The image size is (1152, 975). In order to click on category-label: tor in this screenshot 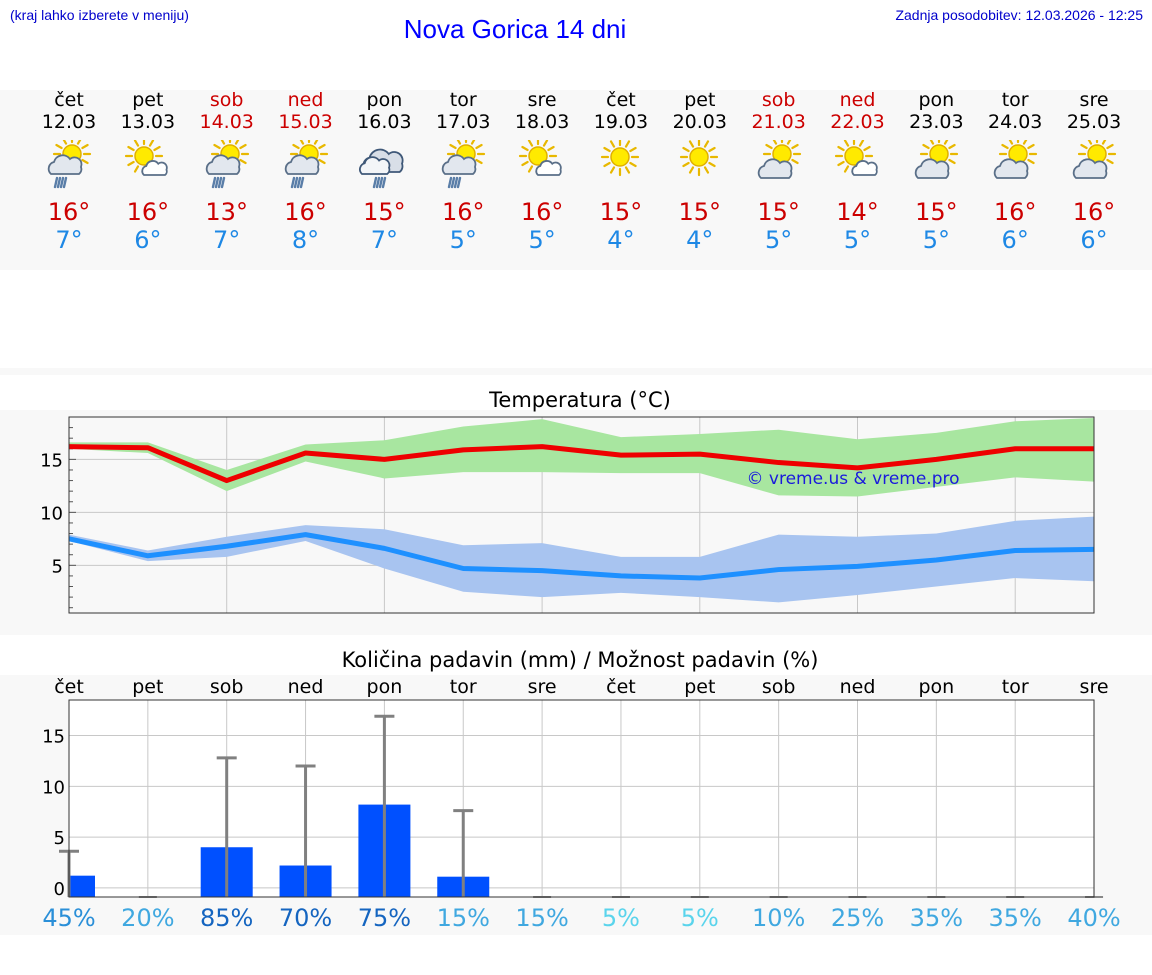, I will do `click(1015, 687)`.